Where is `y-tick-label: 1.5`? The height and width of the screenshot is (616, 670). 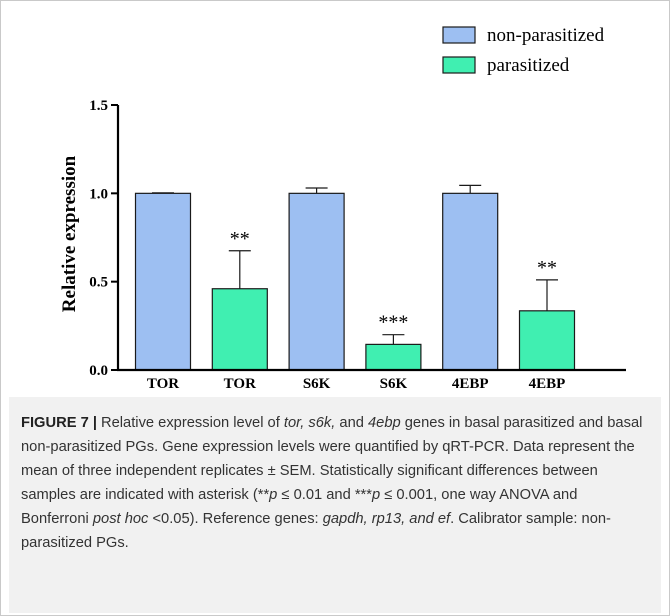
y-tick-label: 1.5 is located at coordinates (98, 106).